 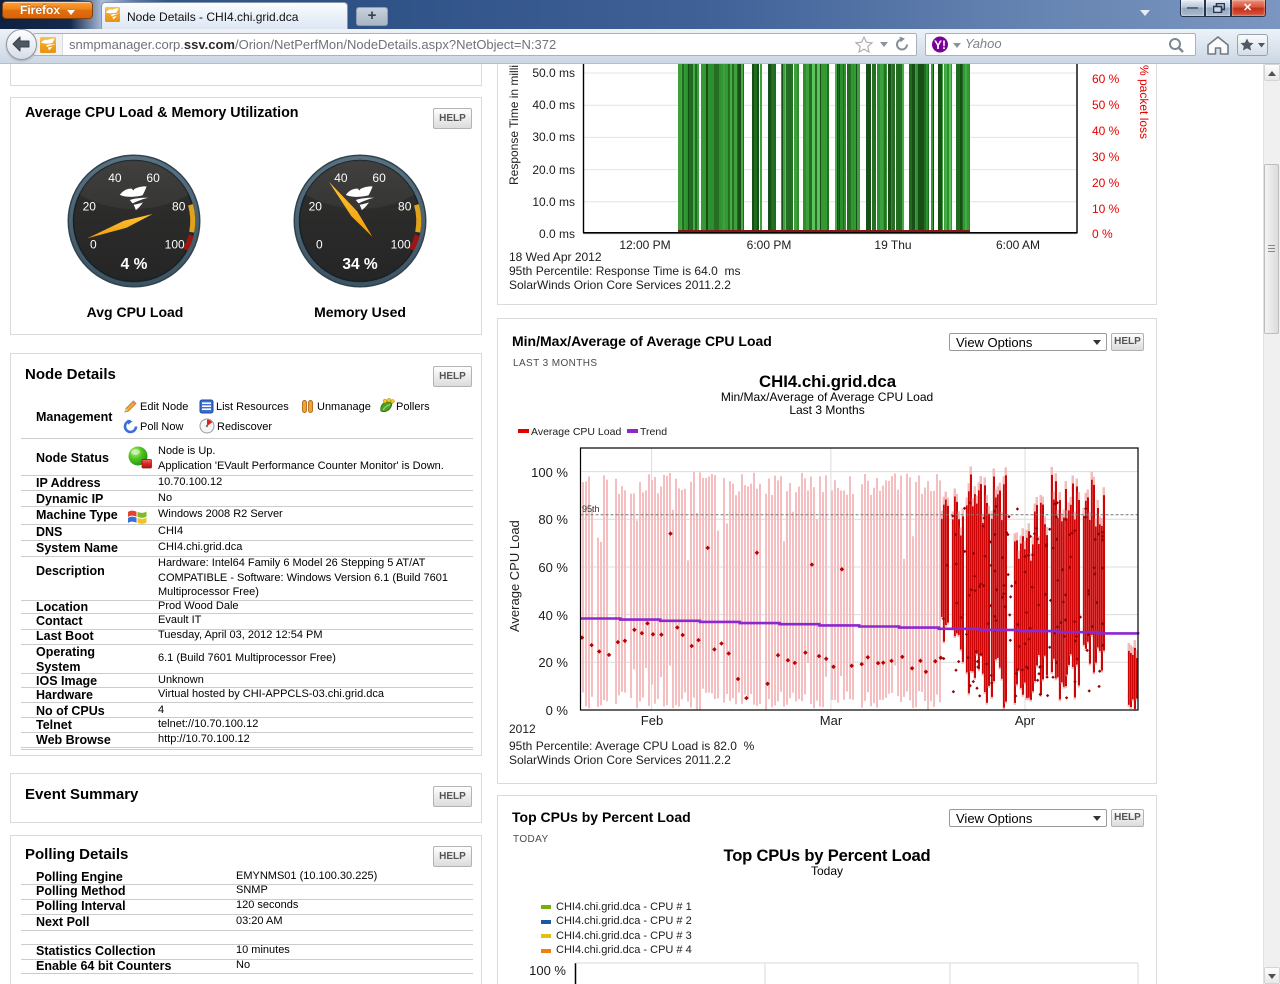 I want to click on svg-text: 4 %, so click(x=134, y=264).